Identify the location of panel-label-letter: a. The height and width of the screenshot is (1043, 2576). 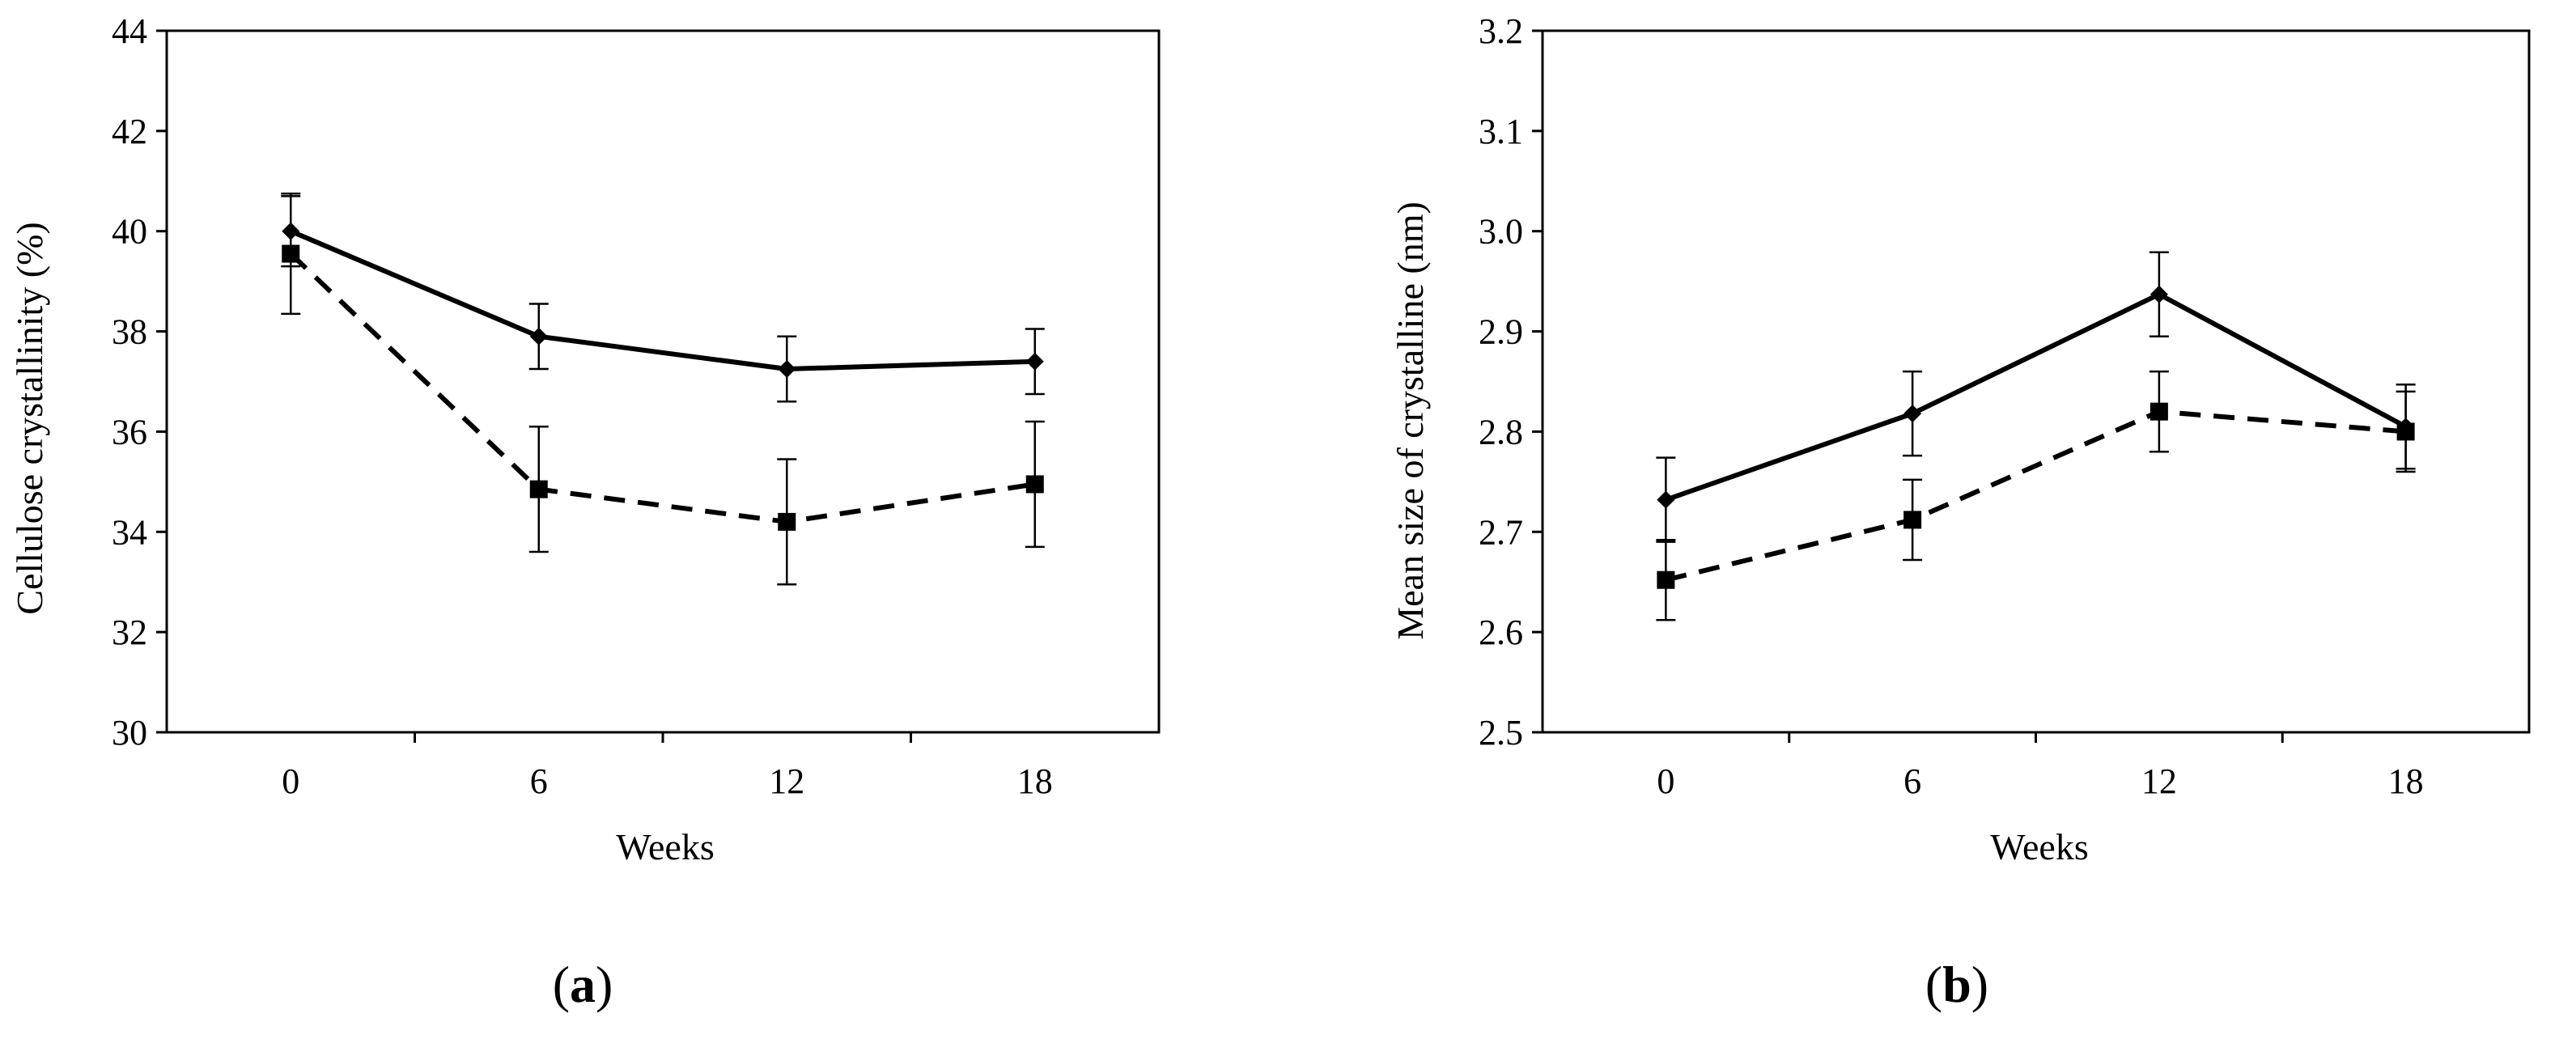
(583, 984).